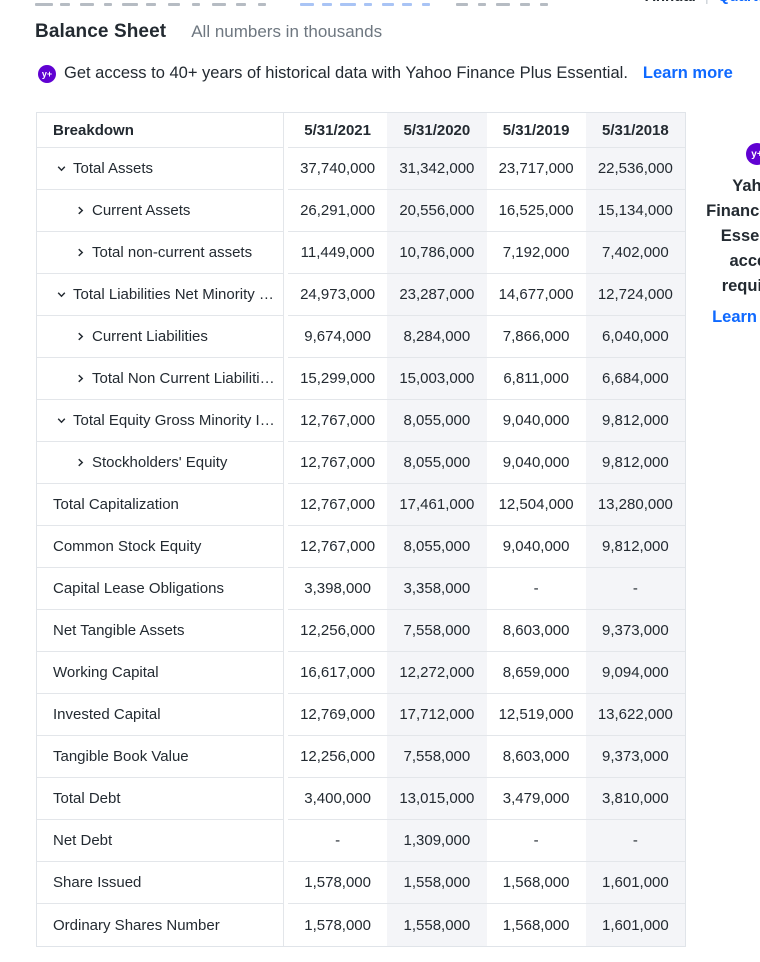  I want to click on sidebar-upsell-line: Essential, so click(740, 236).